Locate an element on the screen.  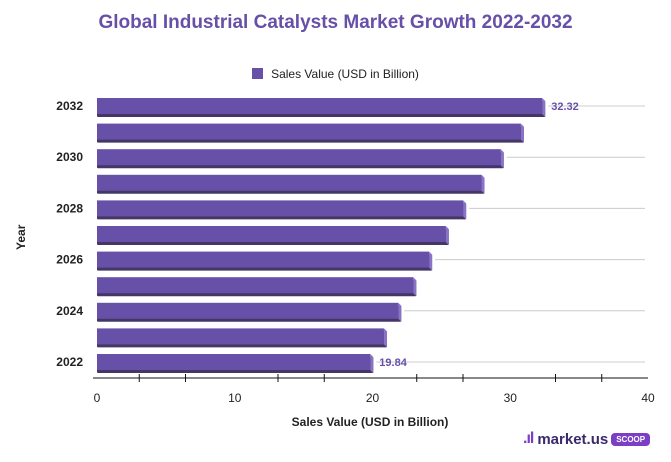
x-axis-label: Sales Value (USD in Billion) is located at coordinates (370, 422).